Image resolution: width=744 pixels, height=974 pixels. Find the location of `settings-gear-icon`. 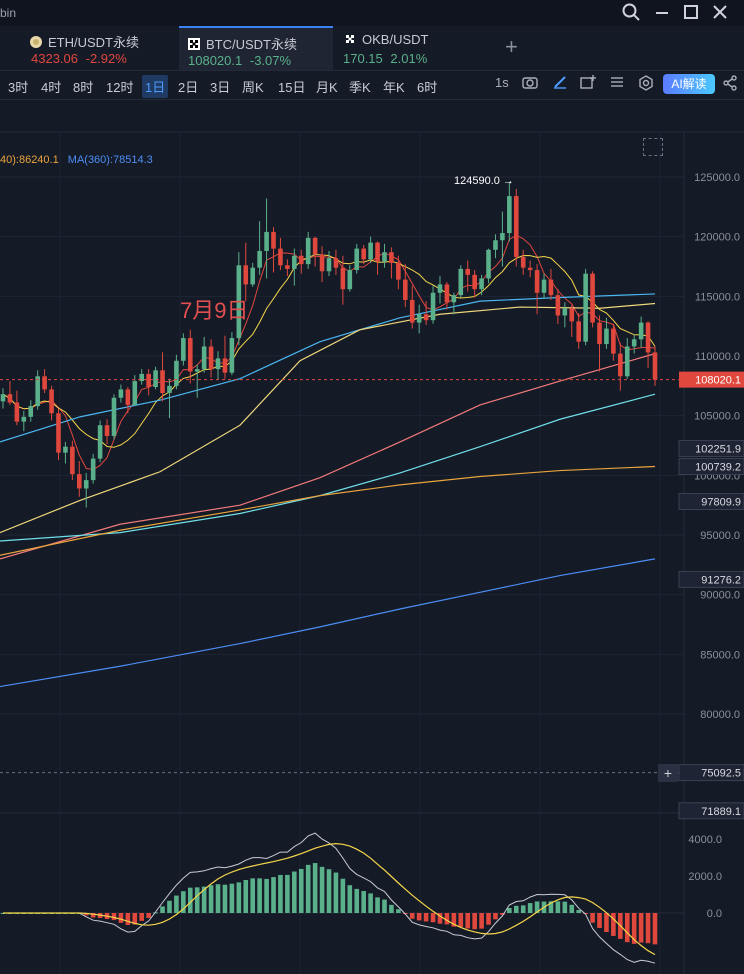

settings-gear-icon is located at coordinates (646, 84).